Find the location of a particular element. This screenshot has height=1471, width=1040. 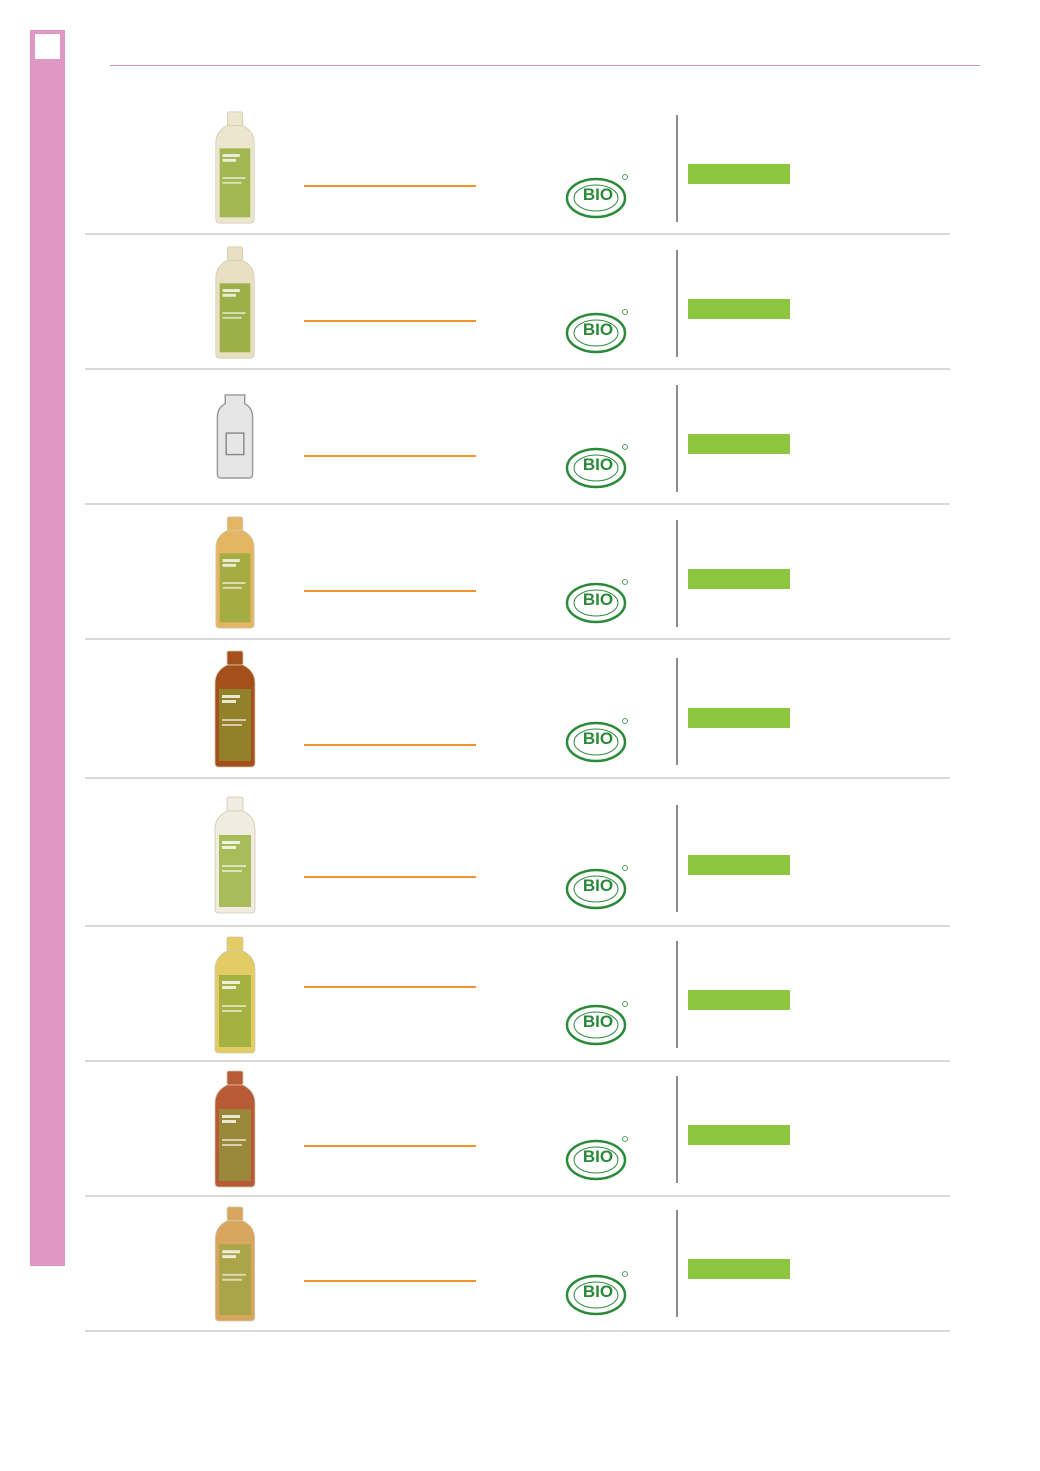

page-marker-box is located at coordinates (47, 46).